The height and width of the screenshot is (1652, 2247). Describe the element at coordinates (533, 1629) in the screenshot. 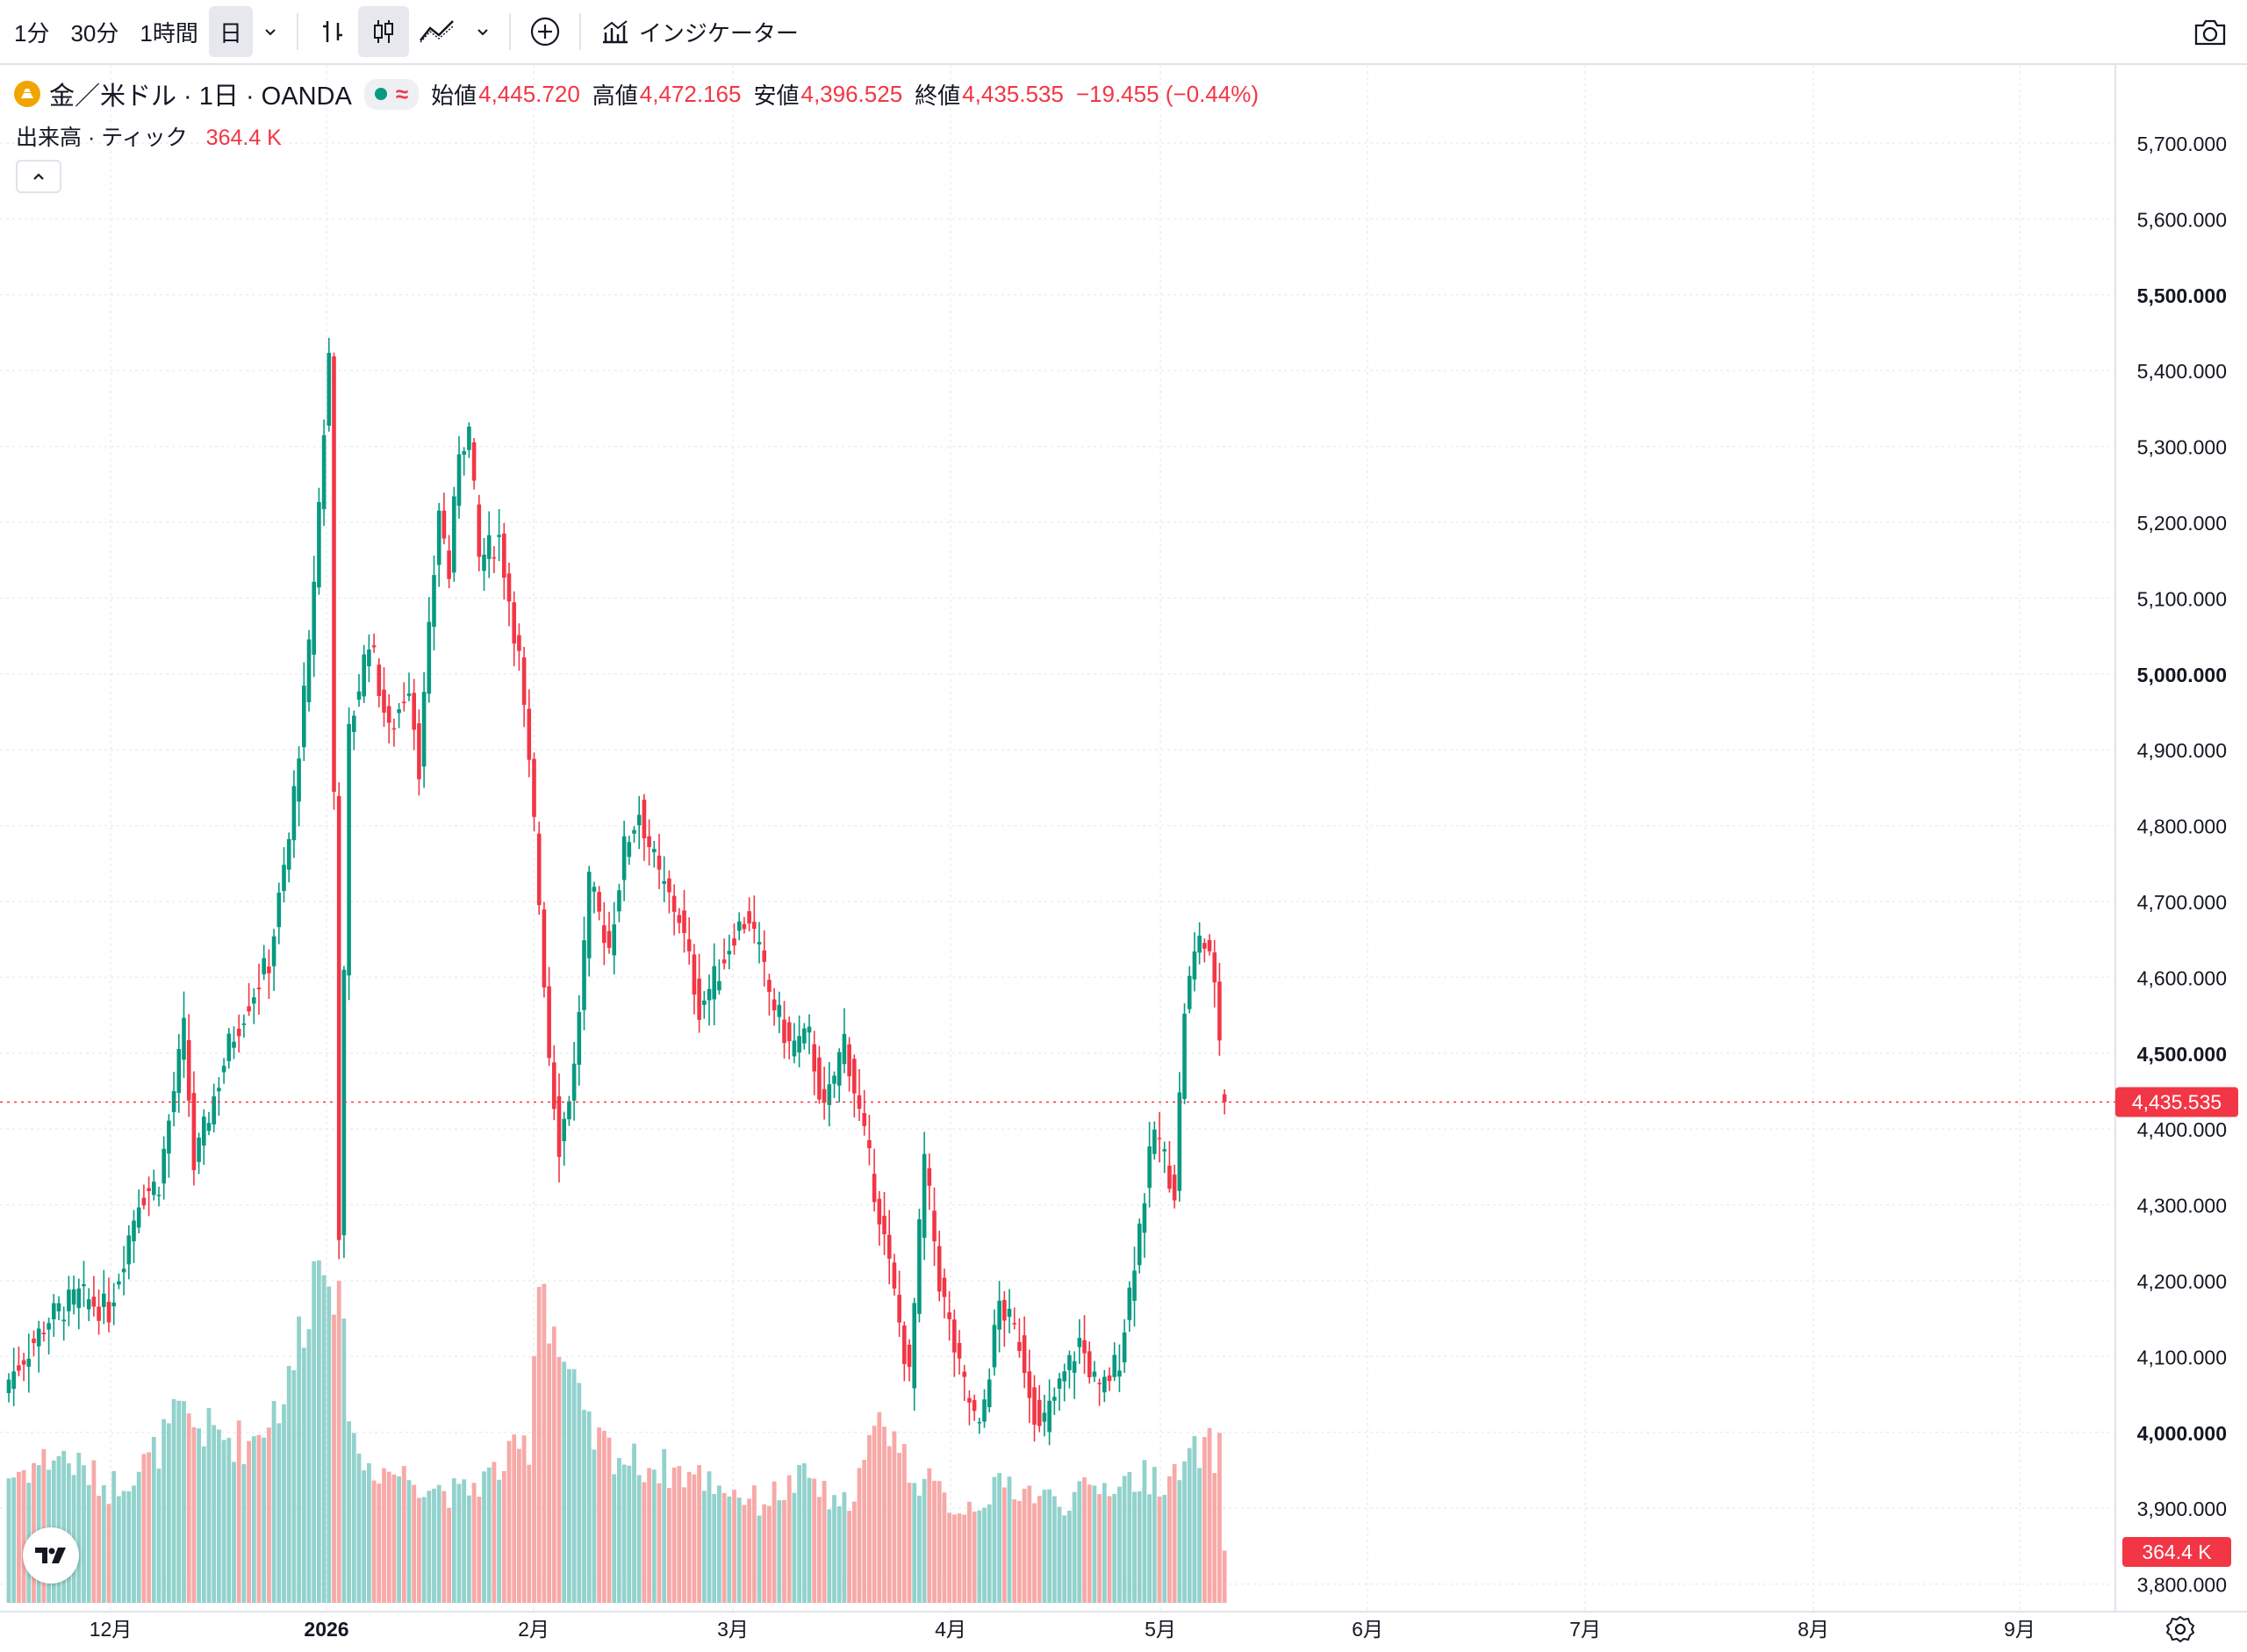

I see `time-tick-label: 2月` at that location.